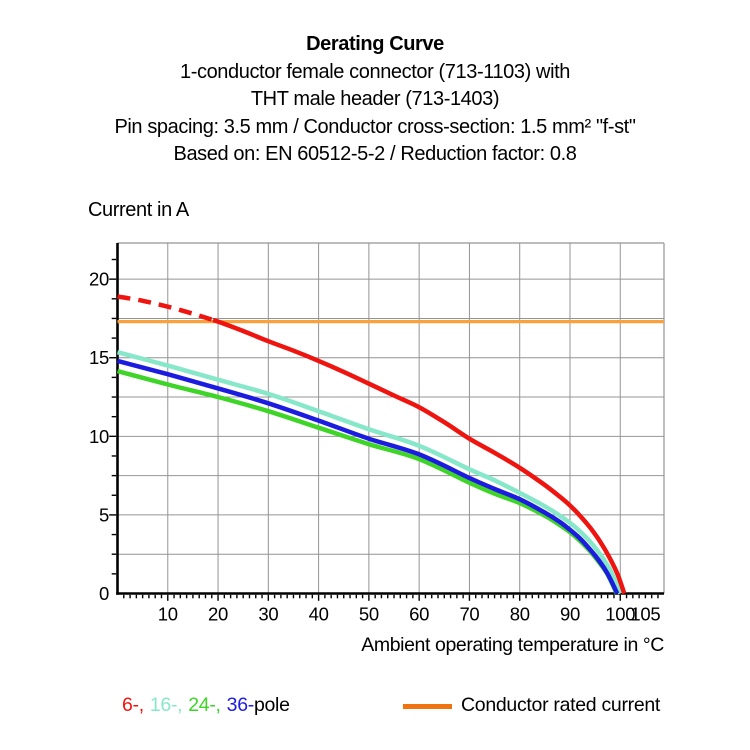  What do you see at coordinates (570, 614) in the screenshot?
I see `x-tick-label: 90` at bounding box center [570, 614].